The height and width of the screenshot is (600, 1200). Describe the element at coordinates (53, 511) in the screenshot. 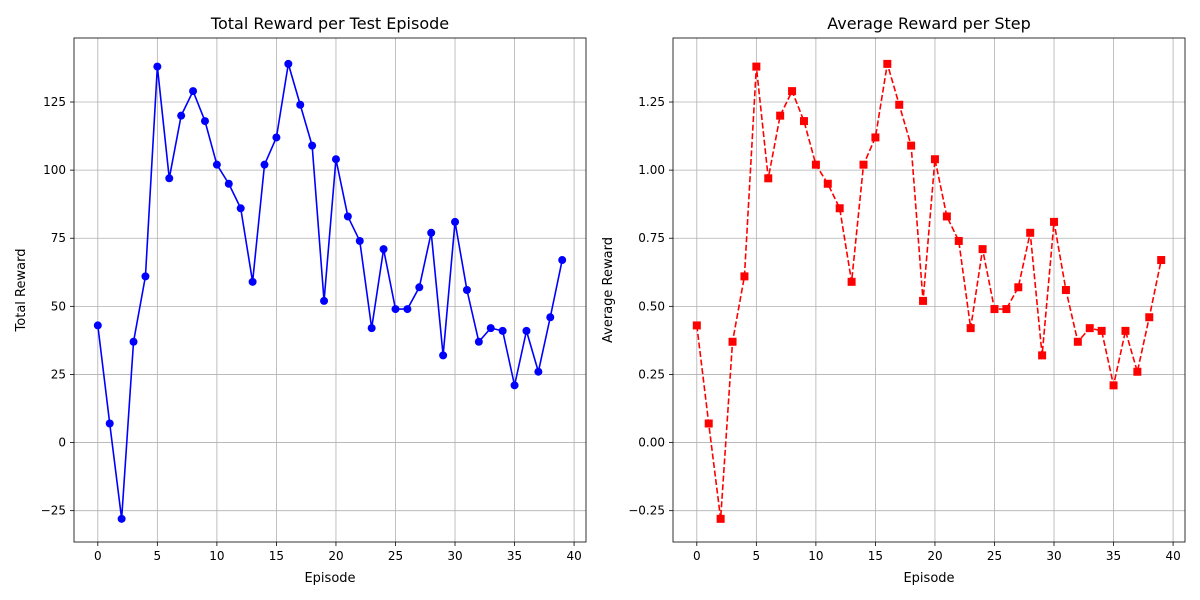

I see `y-tick-label: −25` at that location.